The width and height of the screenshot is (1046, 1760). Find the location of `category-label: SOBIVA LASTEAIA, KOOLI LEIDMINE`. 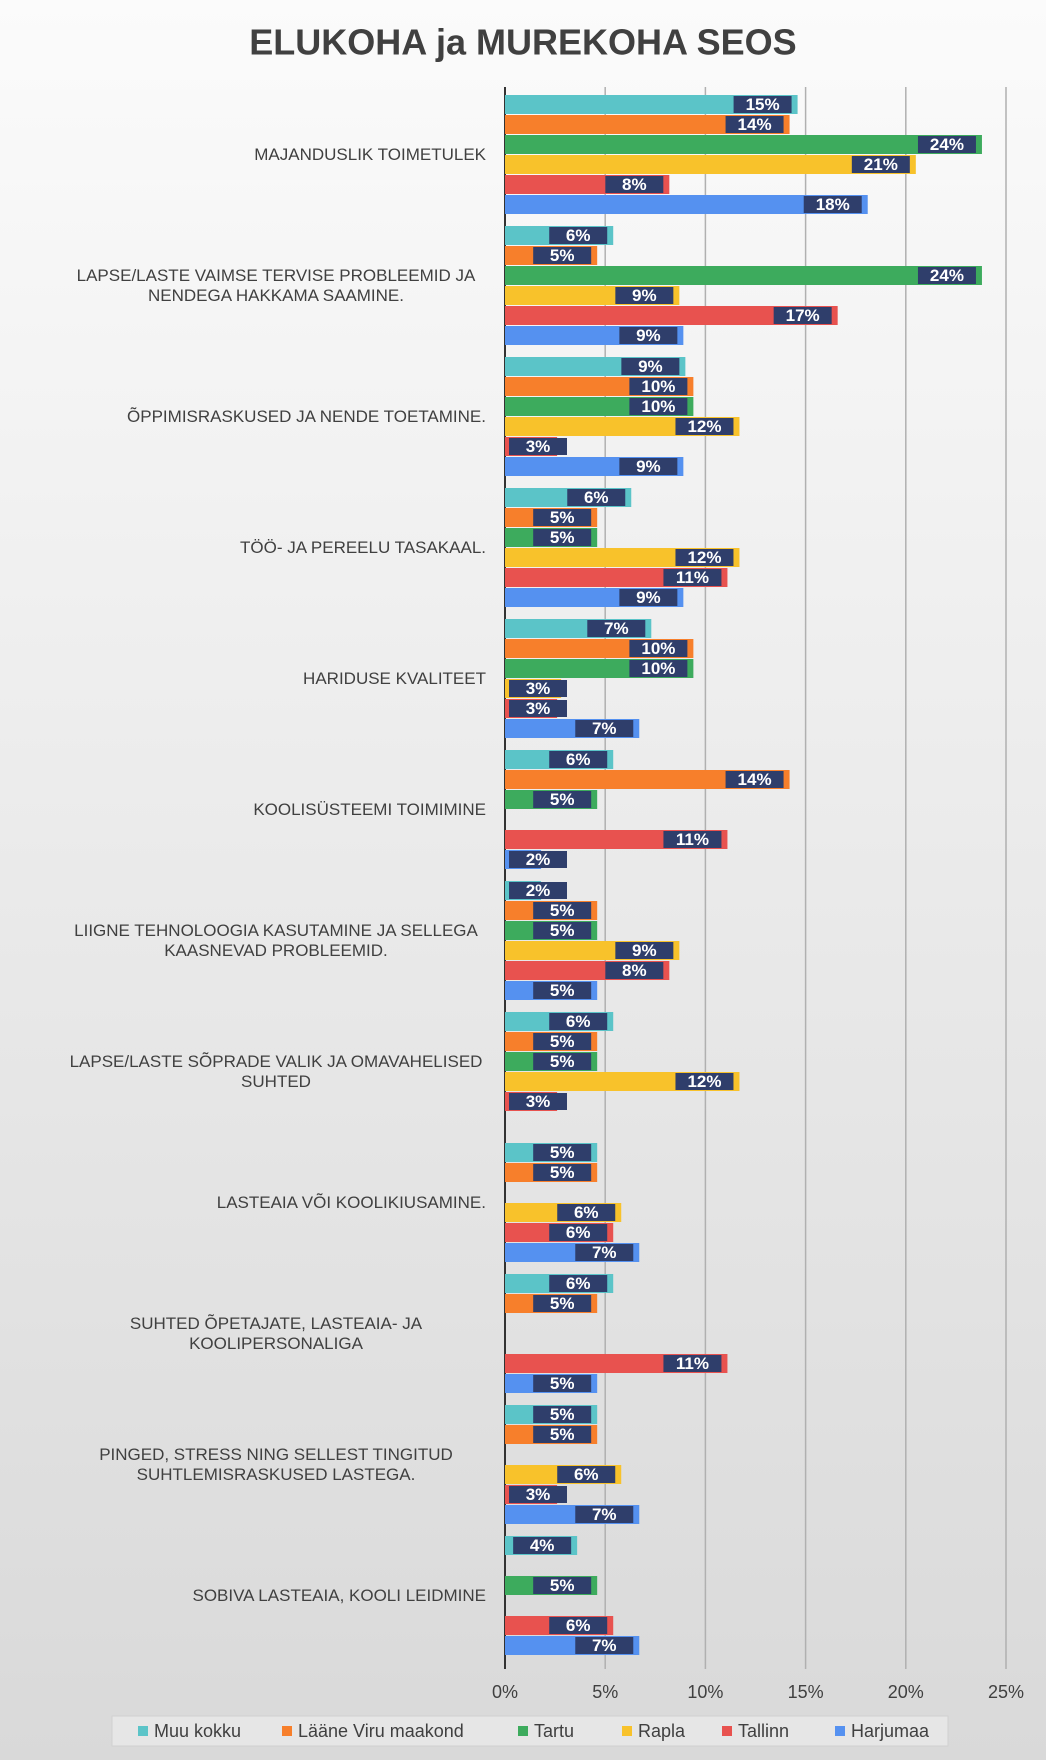

category-label: SOBIVA LASTEAIA, KOOLI LEIDMINE is located at coordinates (248, 1596).